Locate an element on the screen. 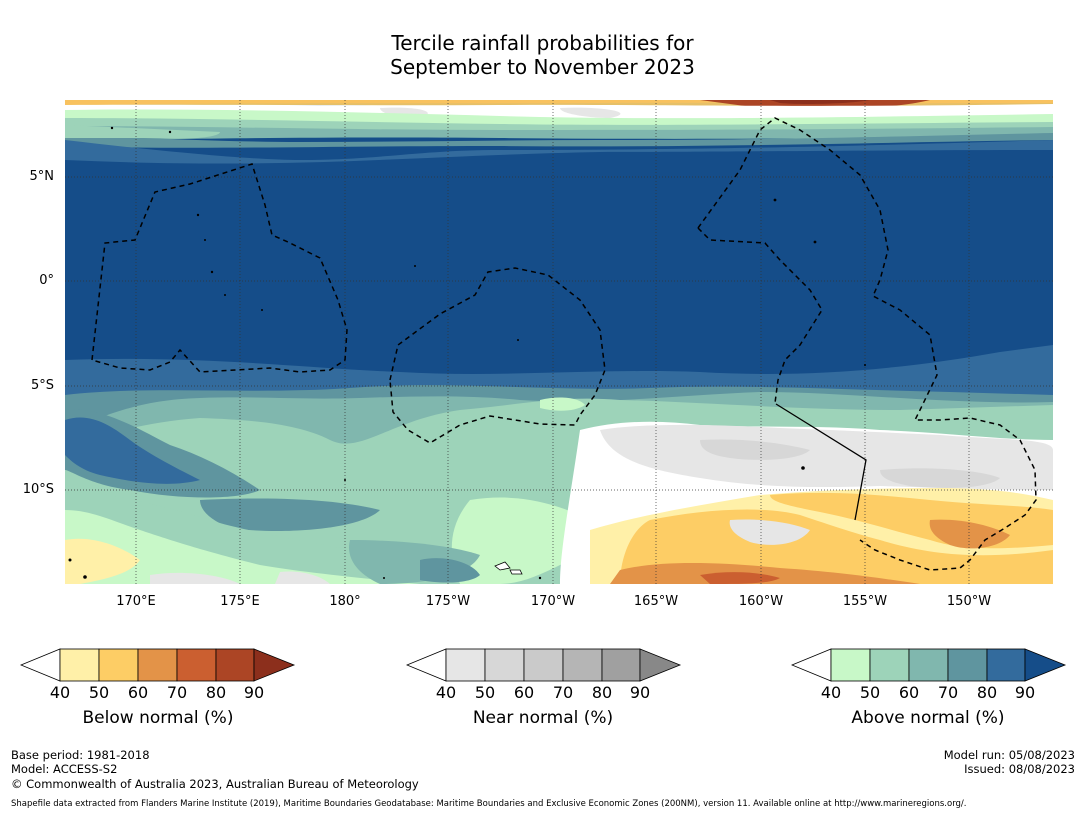  legend-below-extend-low is located at coordinates (40, 665).